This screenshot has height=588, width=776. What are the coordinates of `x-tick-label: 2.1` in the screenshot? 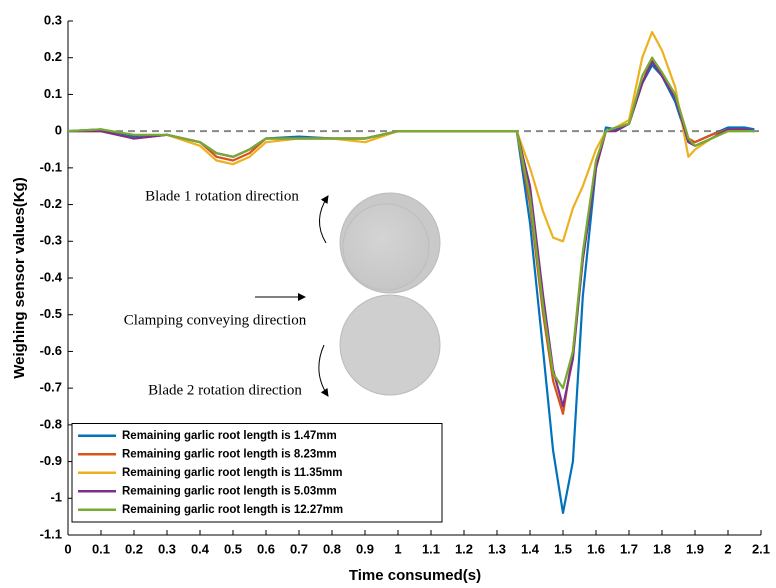 It's located at (761, 548).